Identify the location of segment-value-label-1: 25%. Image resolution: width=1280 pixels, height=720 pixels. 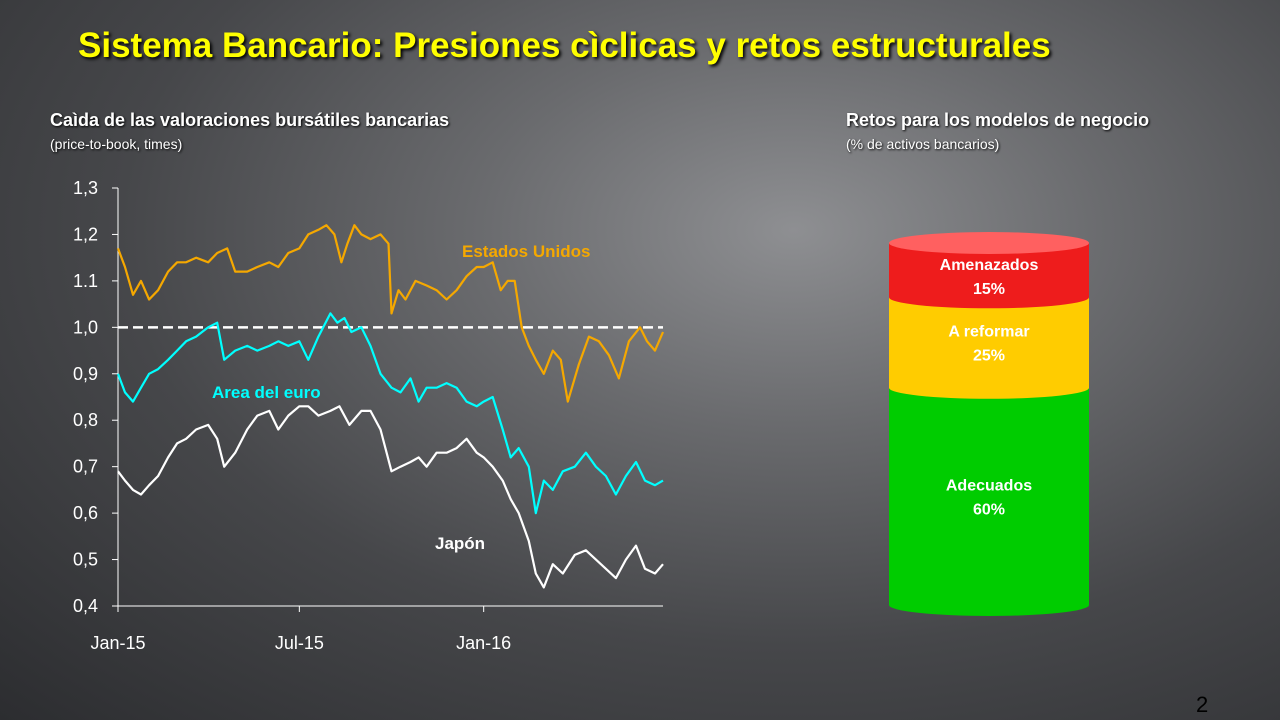
(989, 356).